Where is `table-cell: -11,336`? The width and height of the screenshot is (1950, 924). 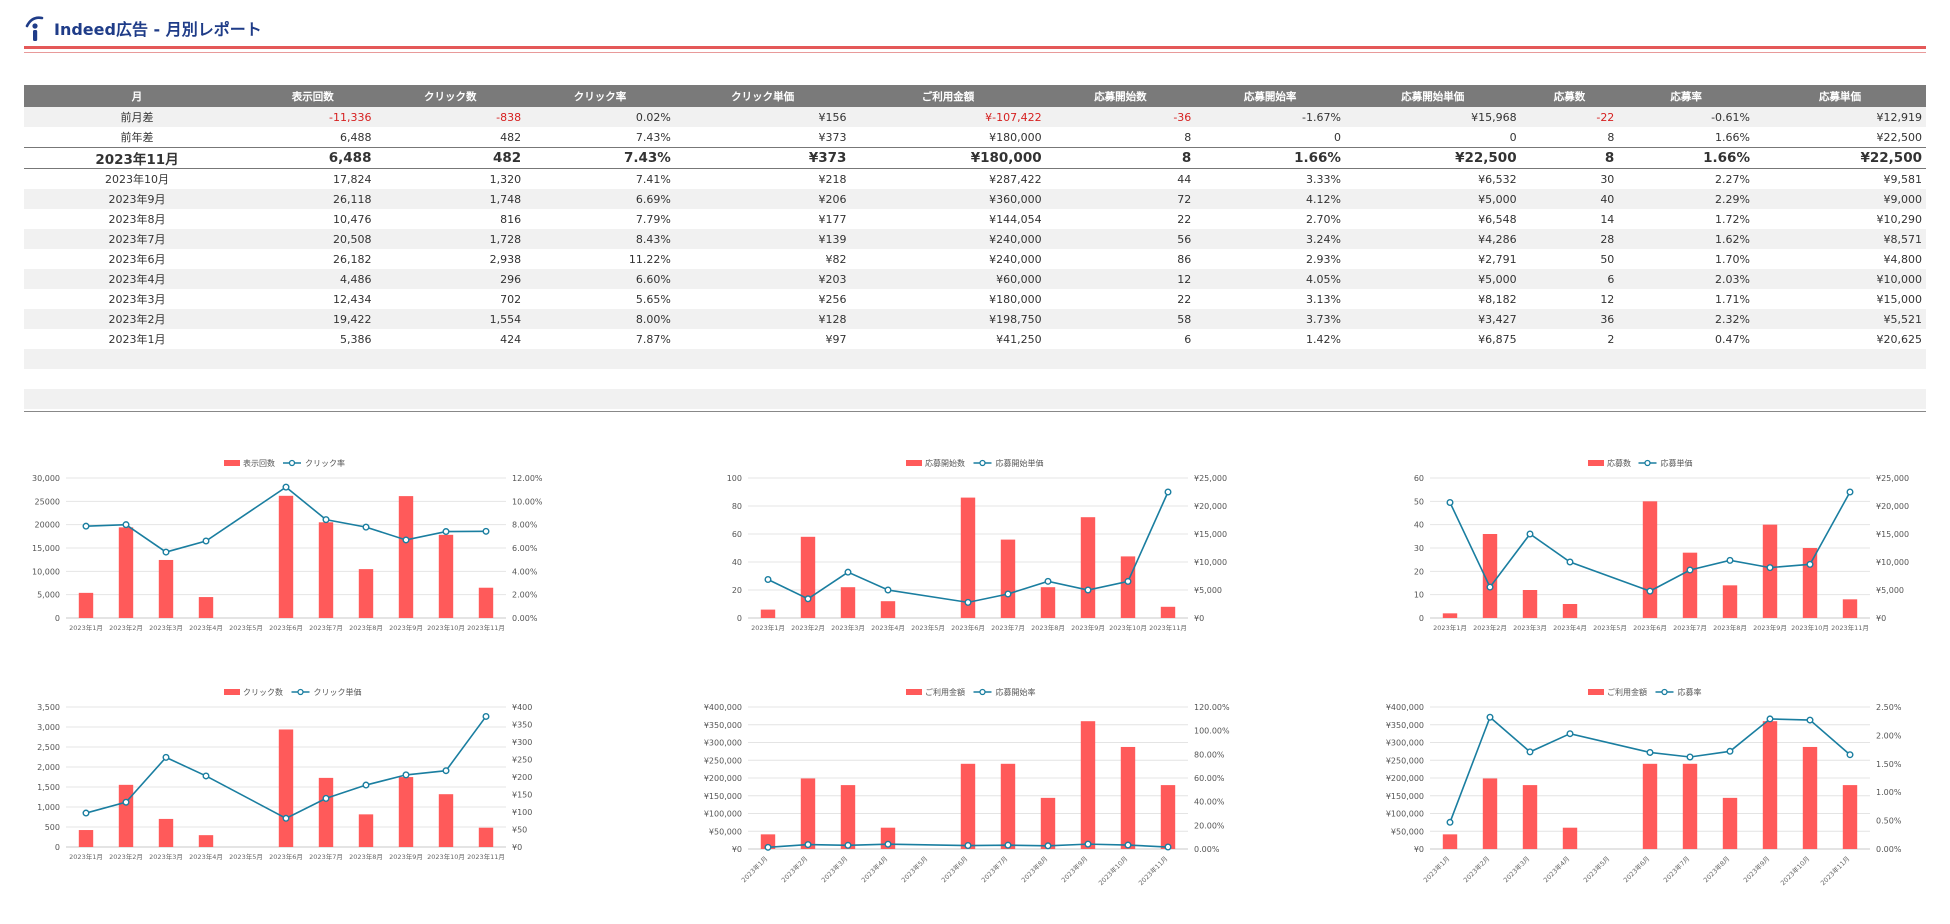
table-cell: -11,336 is located at coordinates (313, 117).